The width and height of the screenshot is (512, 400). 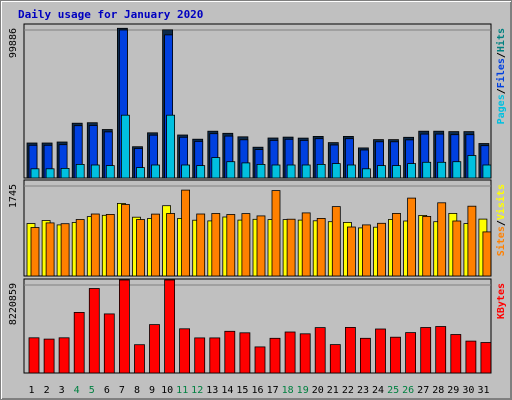 I want to click on x-tick-label-1: 1, so click(x=31, y=390).